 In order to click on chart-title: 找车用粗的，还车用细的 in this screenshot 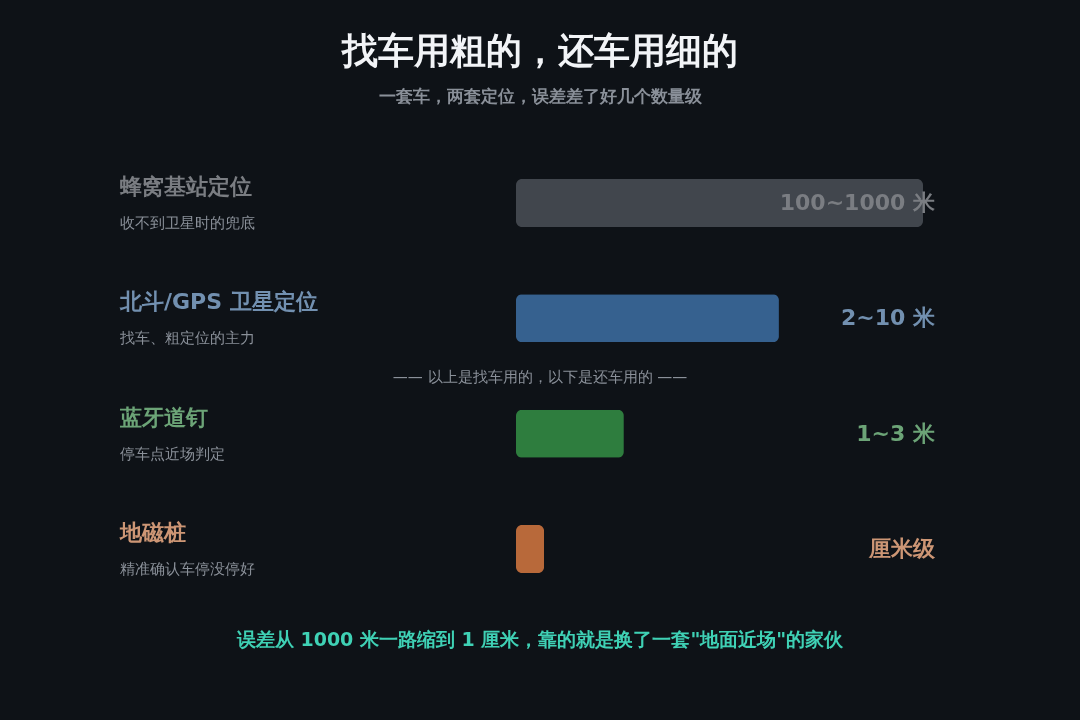, I will do `click(539, 50)`.